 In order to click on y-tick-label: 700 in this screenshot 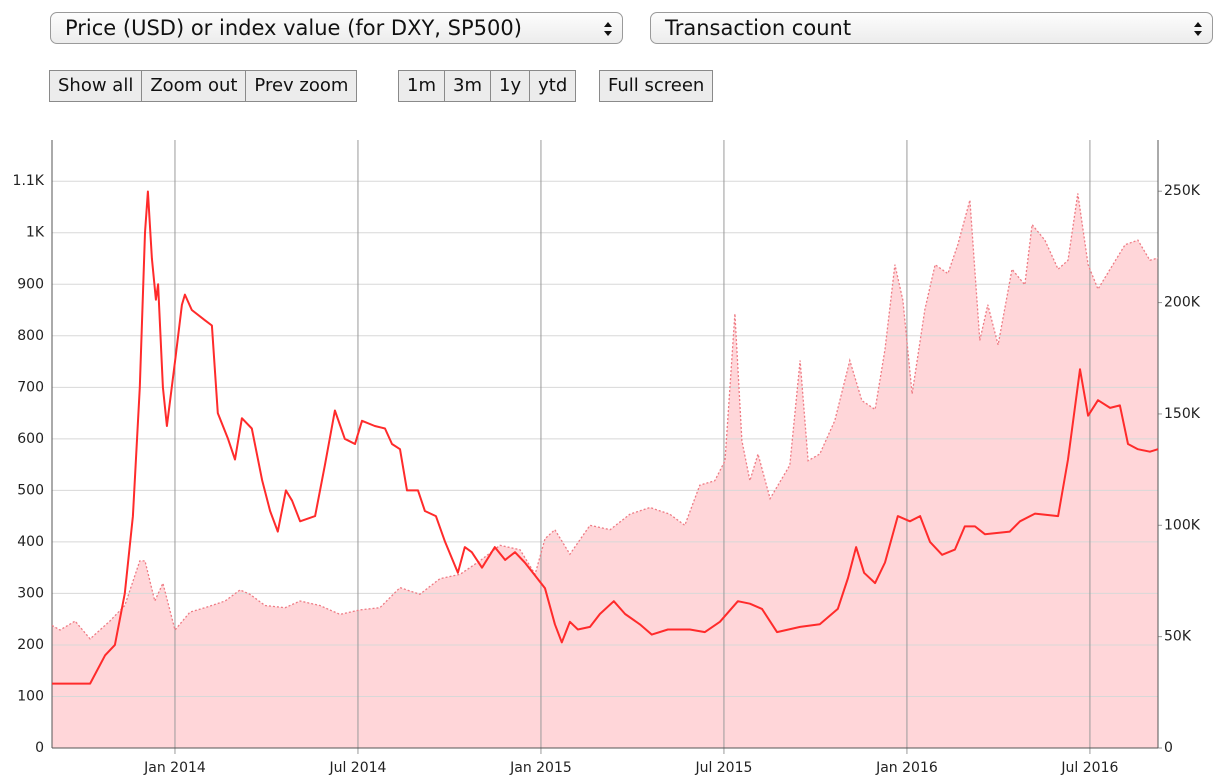, I will do `click(30, 387)`.